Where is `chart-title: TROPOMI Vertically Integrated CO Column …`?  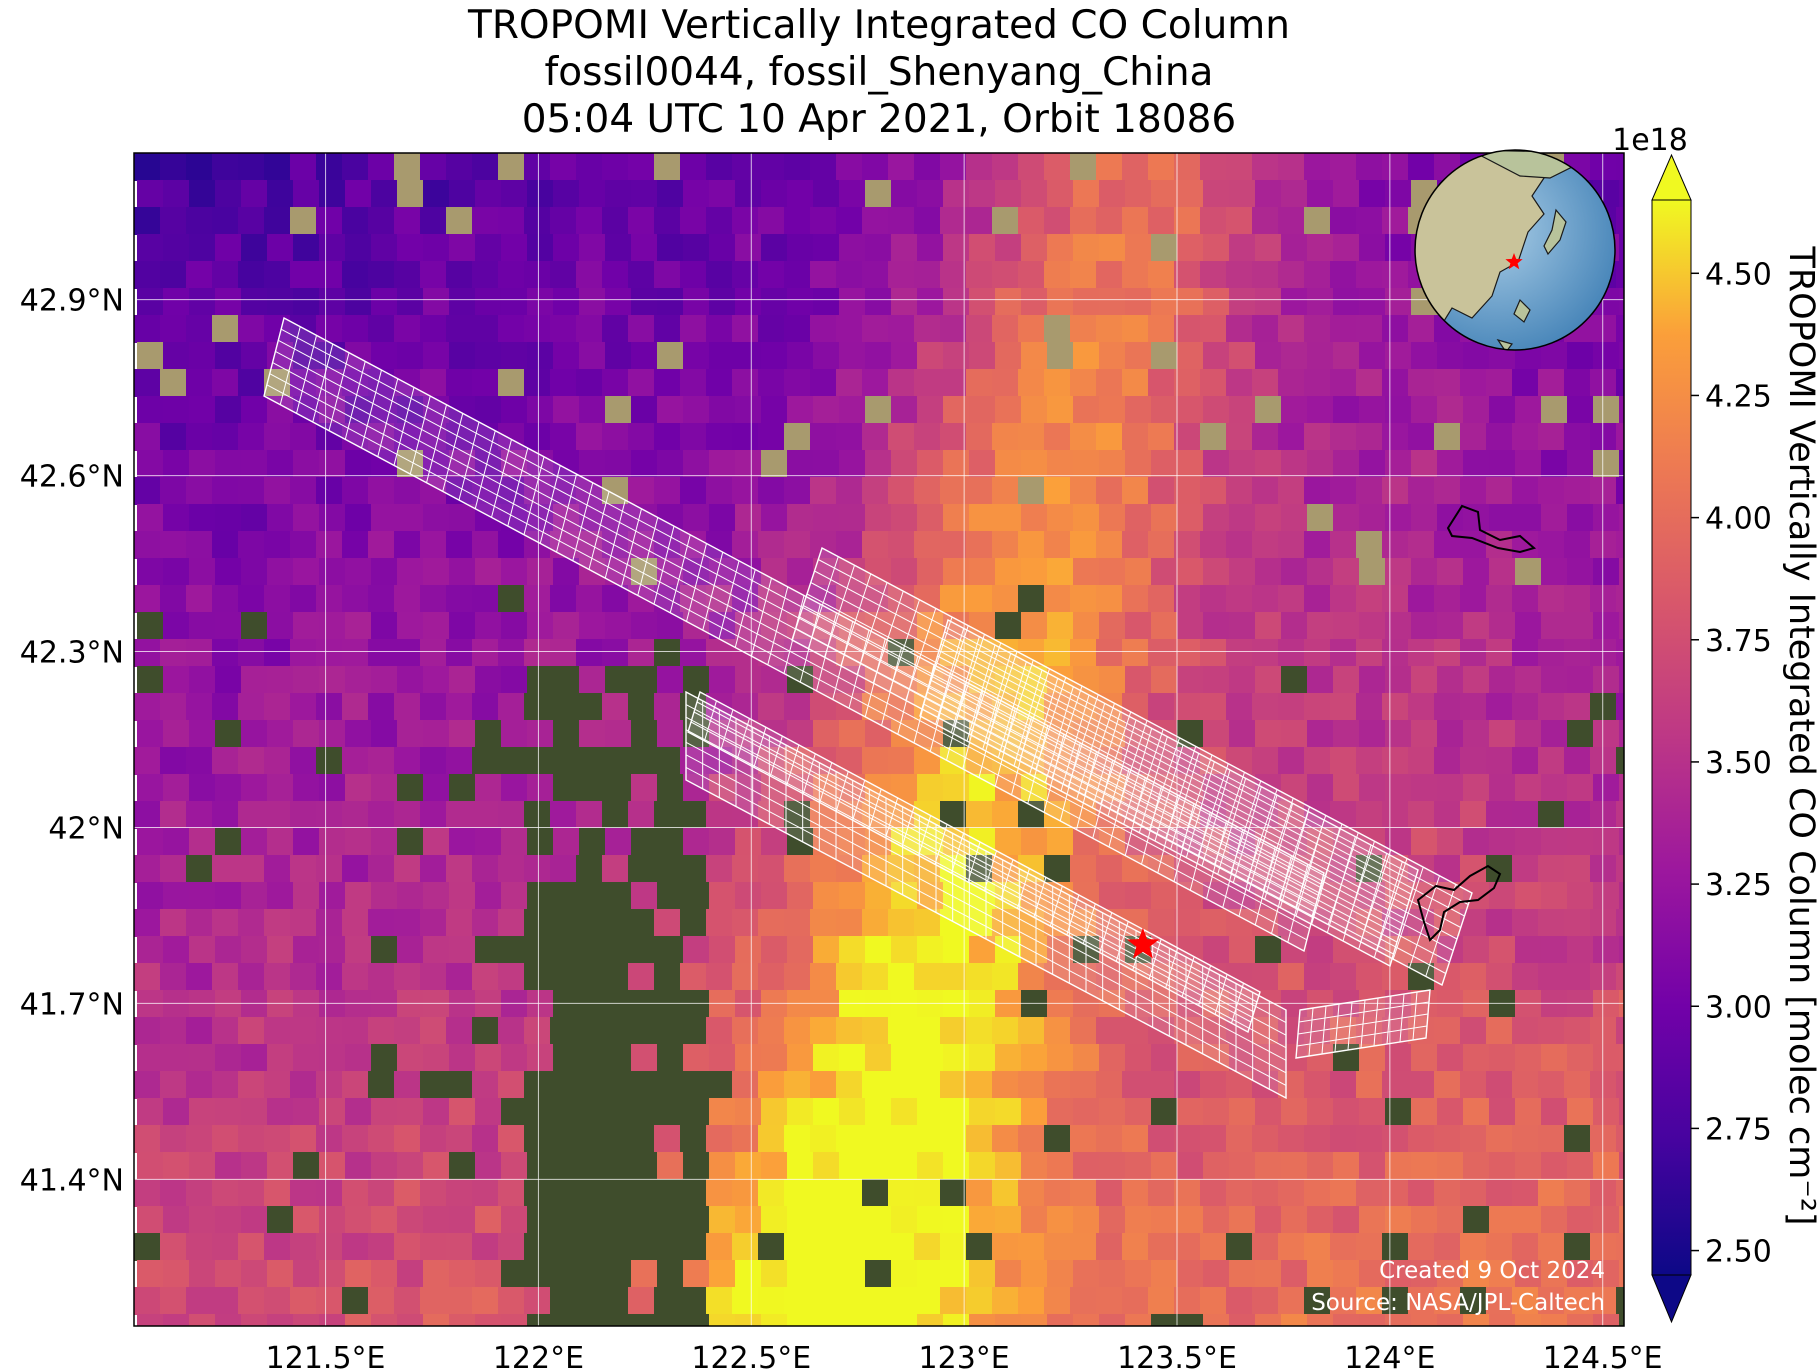
chart-title: TROPOMI Vertically Integrated CO Column … is located at coordinates (879, 72).